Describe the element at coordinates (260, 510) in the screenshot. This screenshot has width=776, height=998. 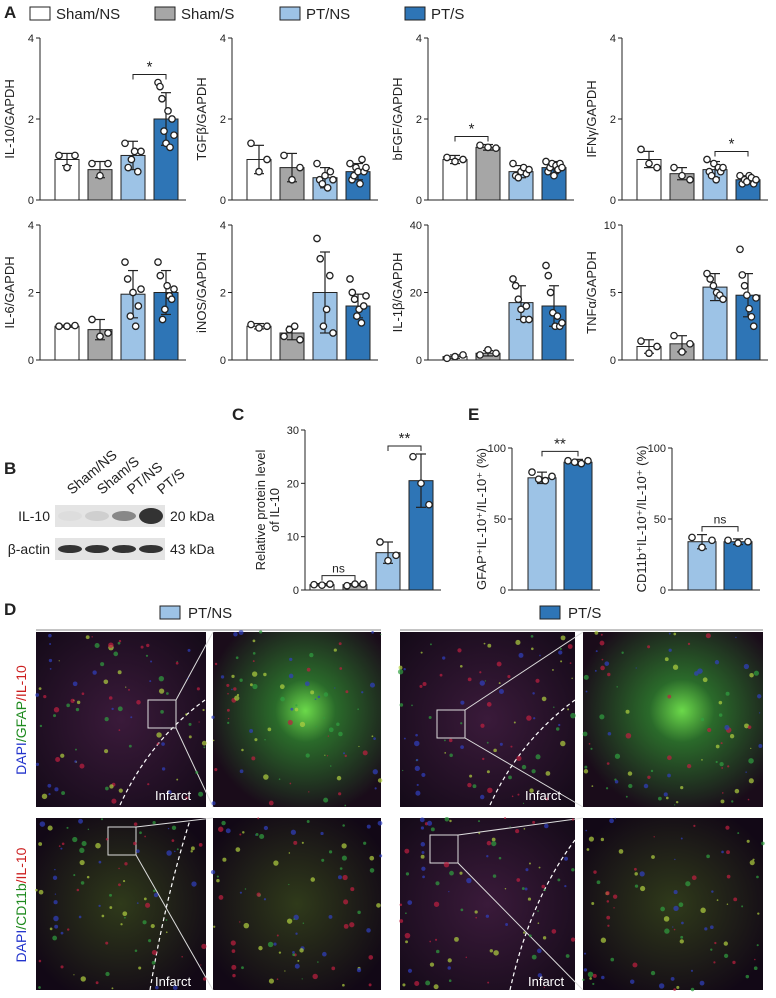
I see `y-axis-label: Relative protein level` at that location.